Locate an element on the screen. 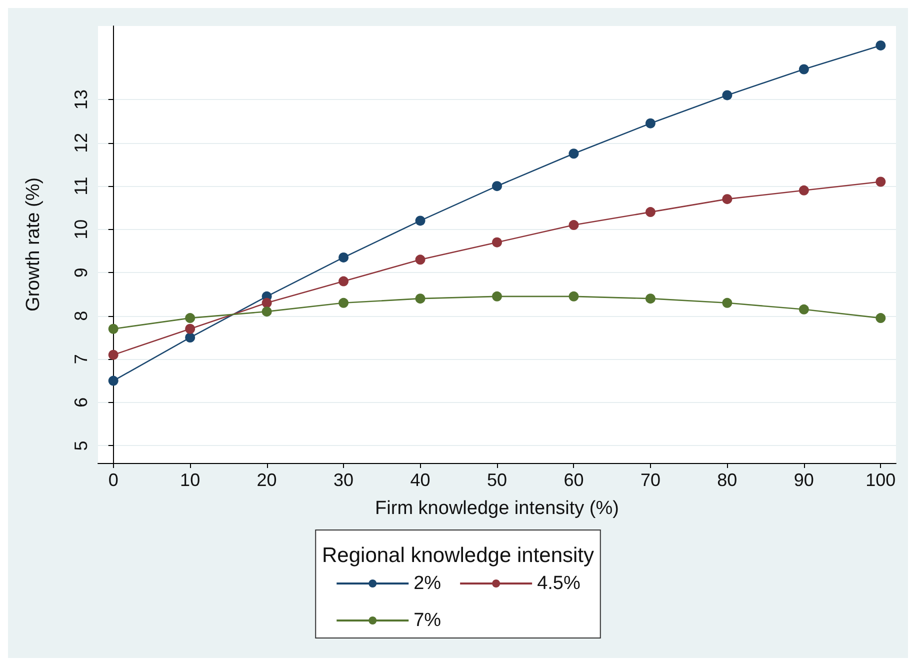 Image resolution: width=917 pixels, height=668 pixels. y-tick-label: 6 is located at coordinates (81, 402).